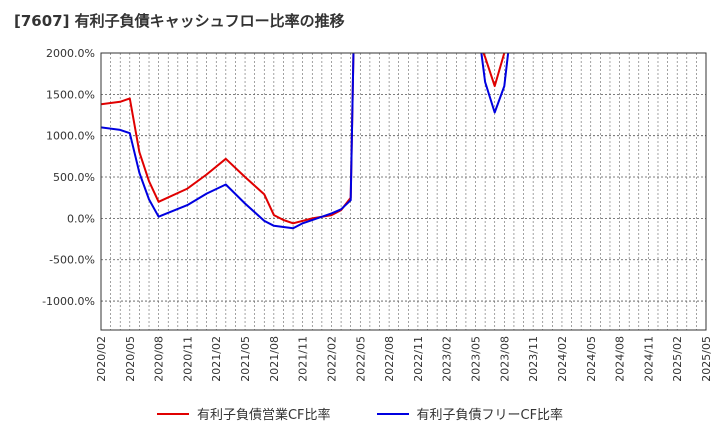 This screenshot has width=720, height=440. What do you see at coordinates (81, 218) in the screenshot?
I see `y-tick-label: 0.0%` at bounding box center [81, 218].